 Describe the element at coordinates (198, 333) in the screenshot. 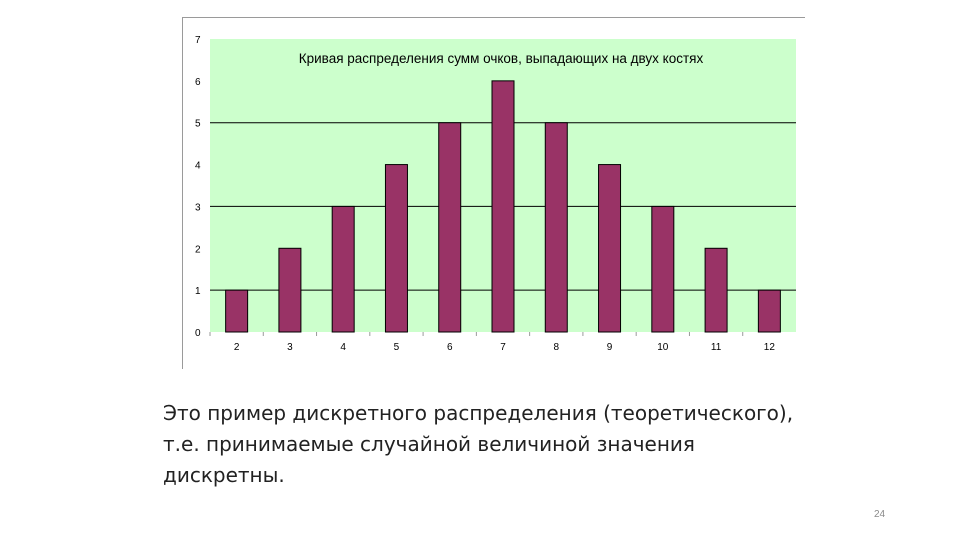

I see `y-tick-label: 0` at that location.